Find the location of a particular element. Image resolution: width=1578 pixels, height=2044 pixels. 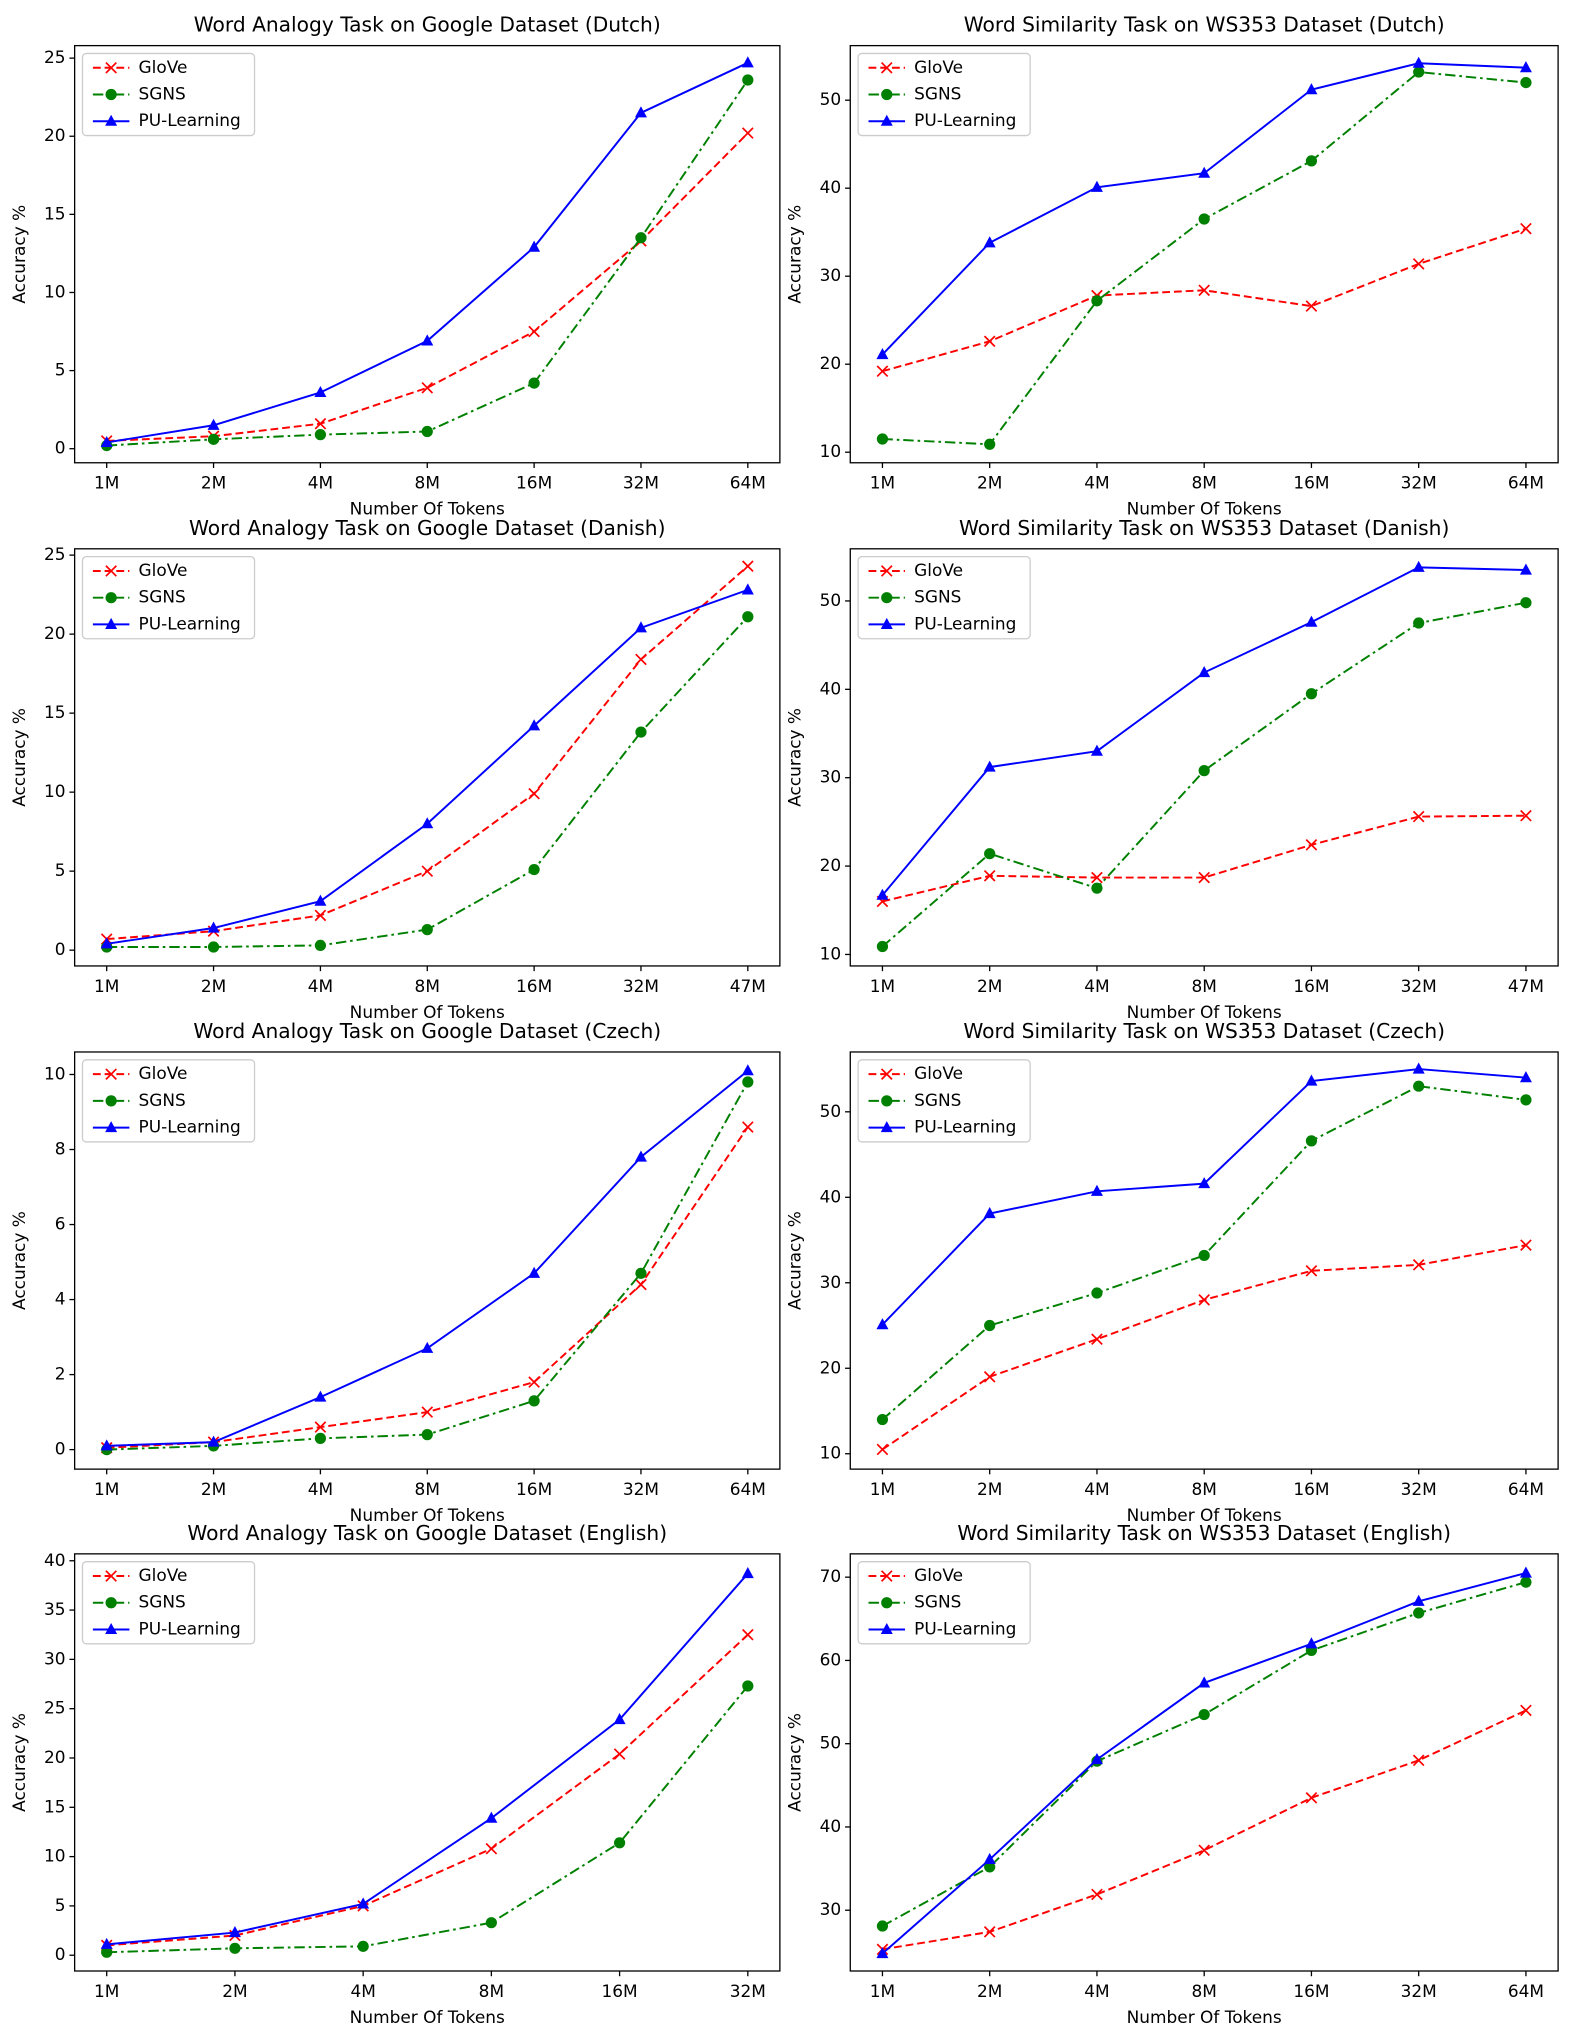

y-tick-label: 30 is located at coordinates (831, 275).